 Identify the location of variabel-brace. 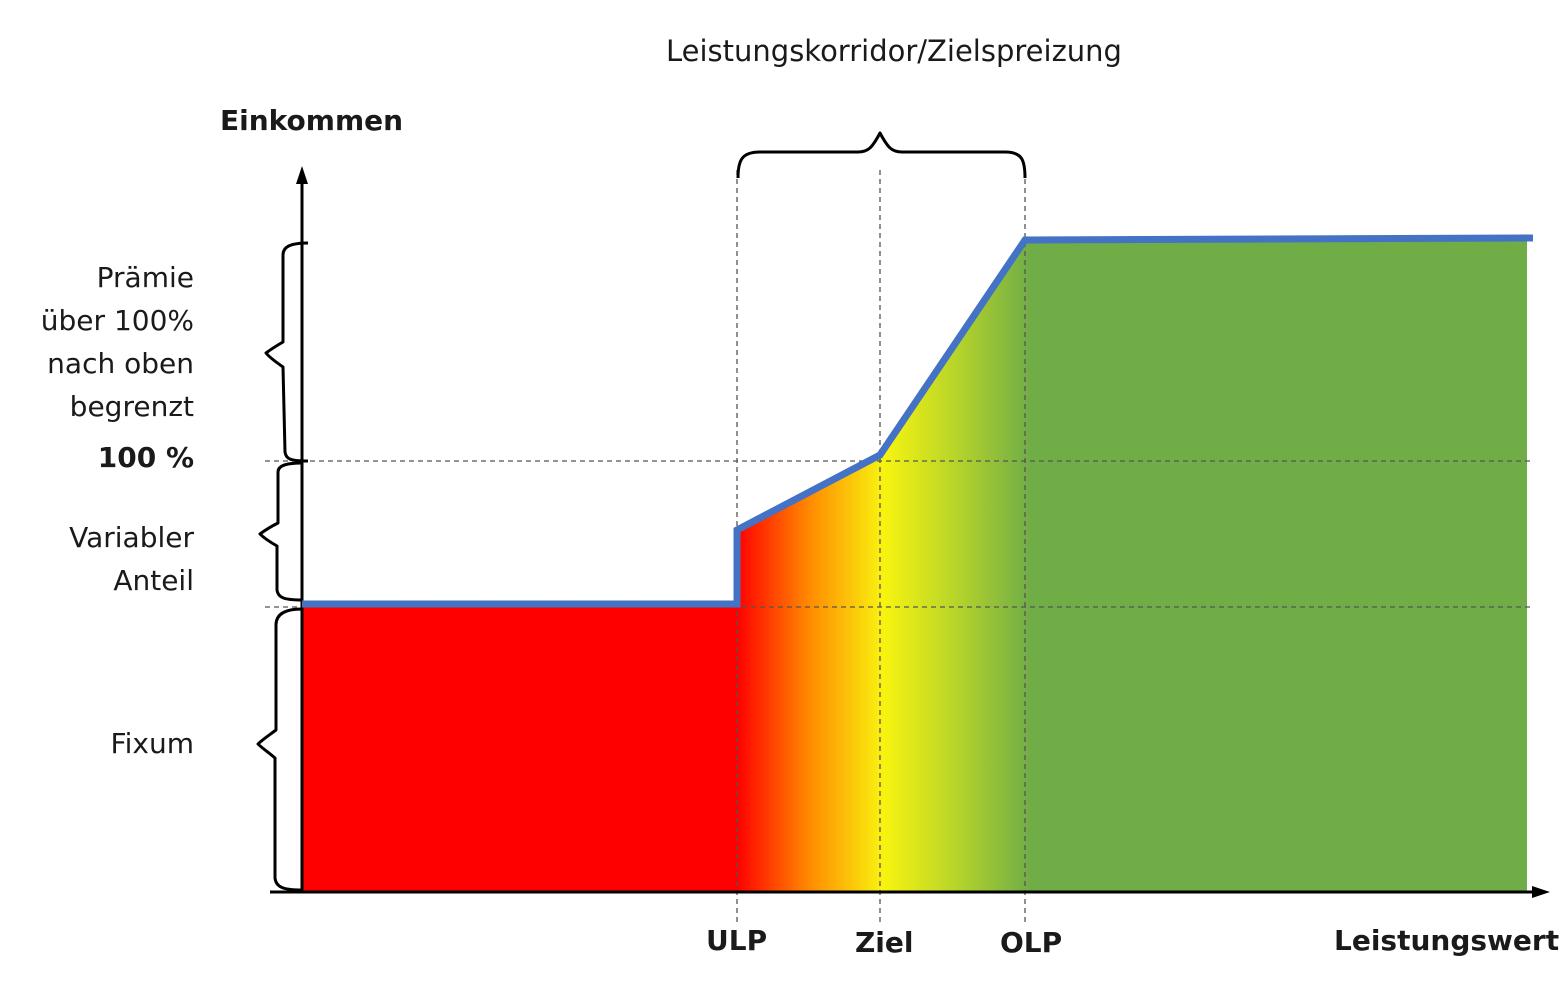
(280, 531).